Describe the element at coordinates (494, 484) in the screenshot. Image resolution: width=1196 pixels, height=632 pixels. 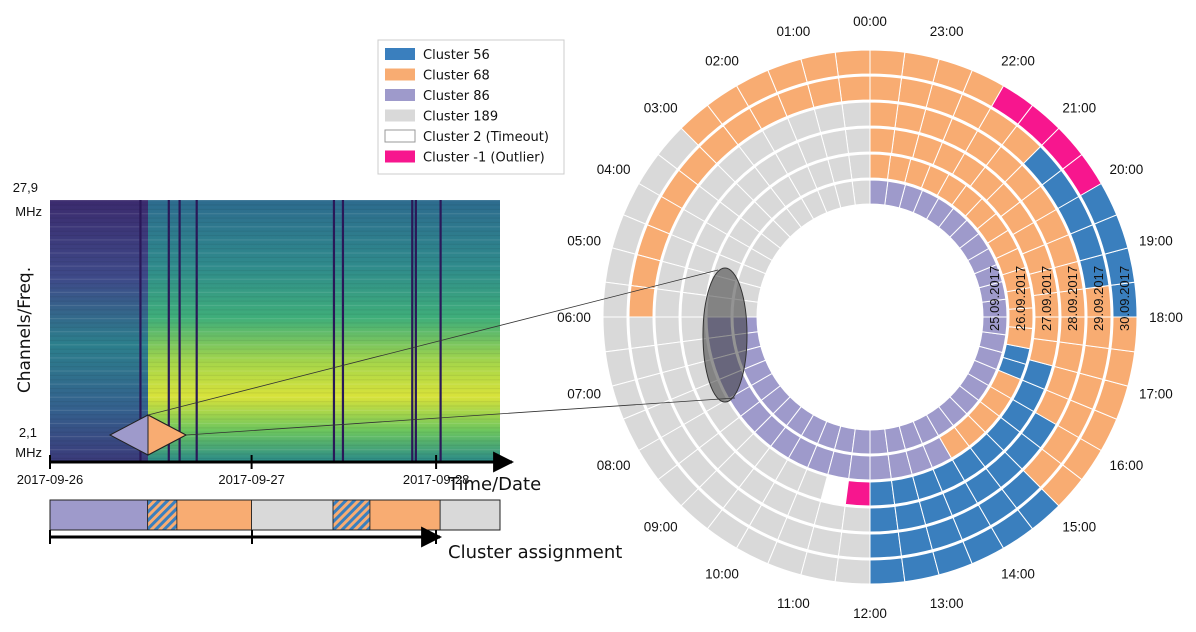
I see `x-axis-label: Time/Date` at that location.